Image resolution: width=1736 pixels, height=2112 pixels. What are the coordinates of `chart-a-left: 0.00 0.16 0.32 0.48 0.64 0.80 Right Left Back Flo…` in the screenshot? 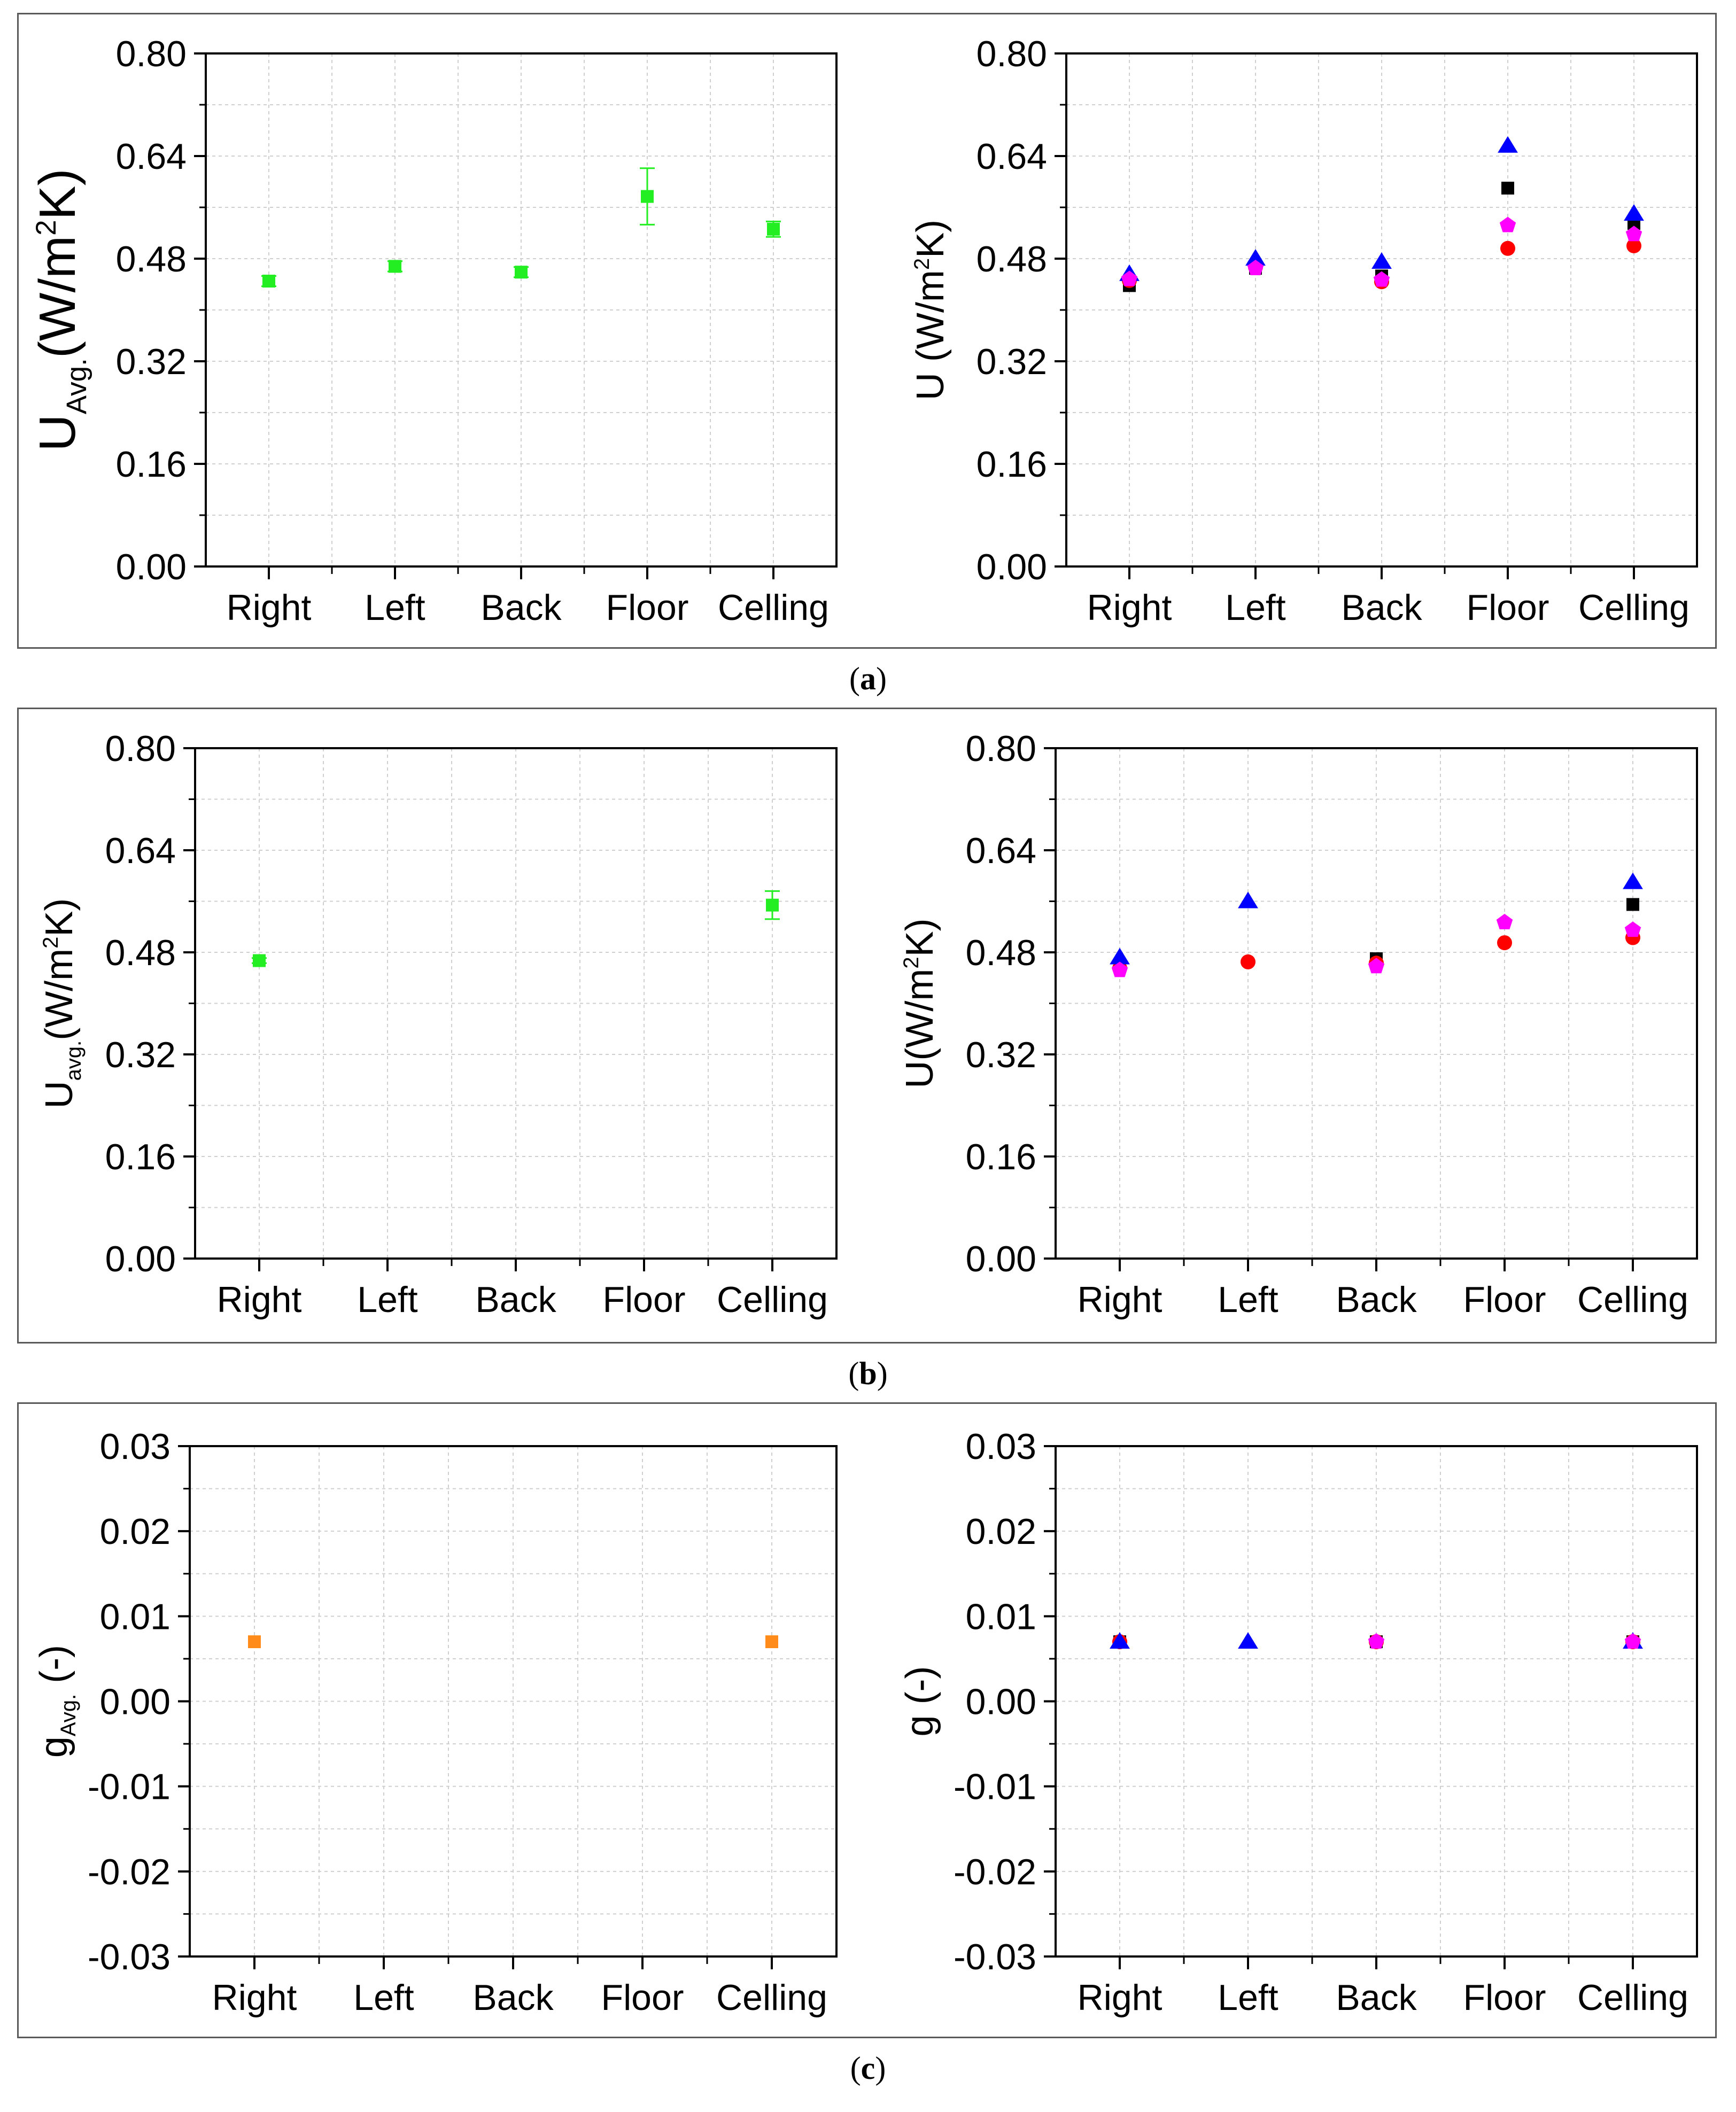 It's located at (433, 331).